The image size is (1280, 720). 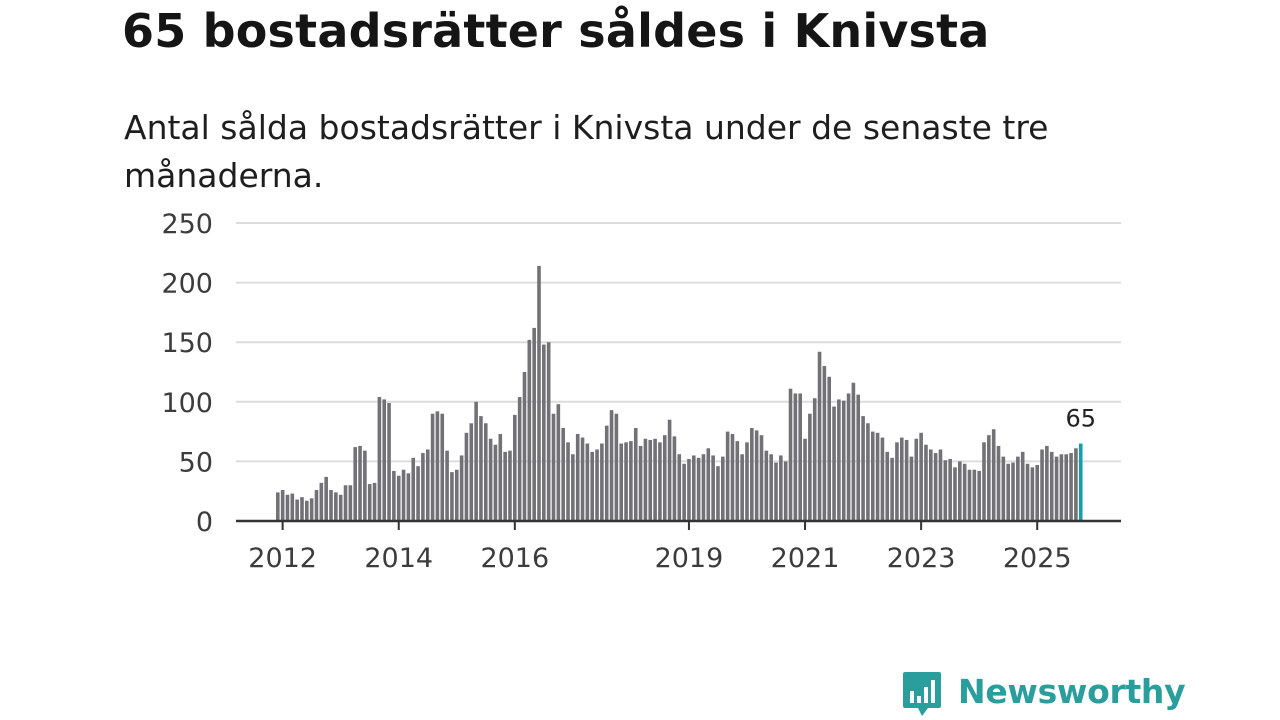 What do you see at coordinates (514, 558) in the screenshot?
I see `x-tick-label: 2016` at bounding box center [514, 558].